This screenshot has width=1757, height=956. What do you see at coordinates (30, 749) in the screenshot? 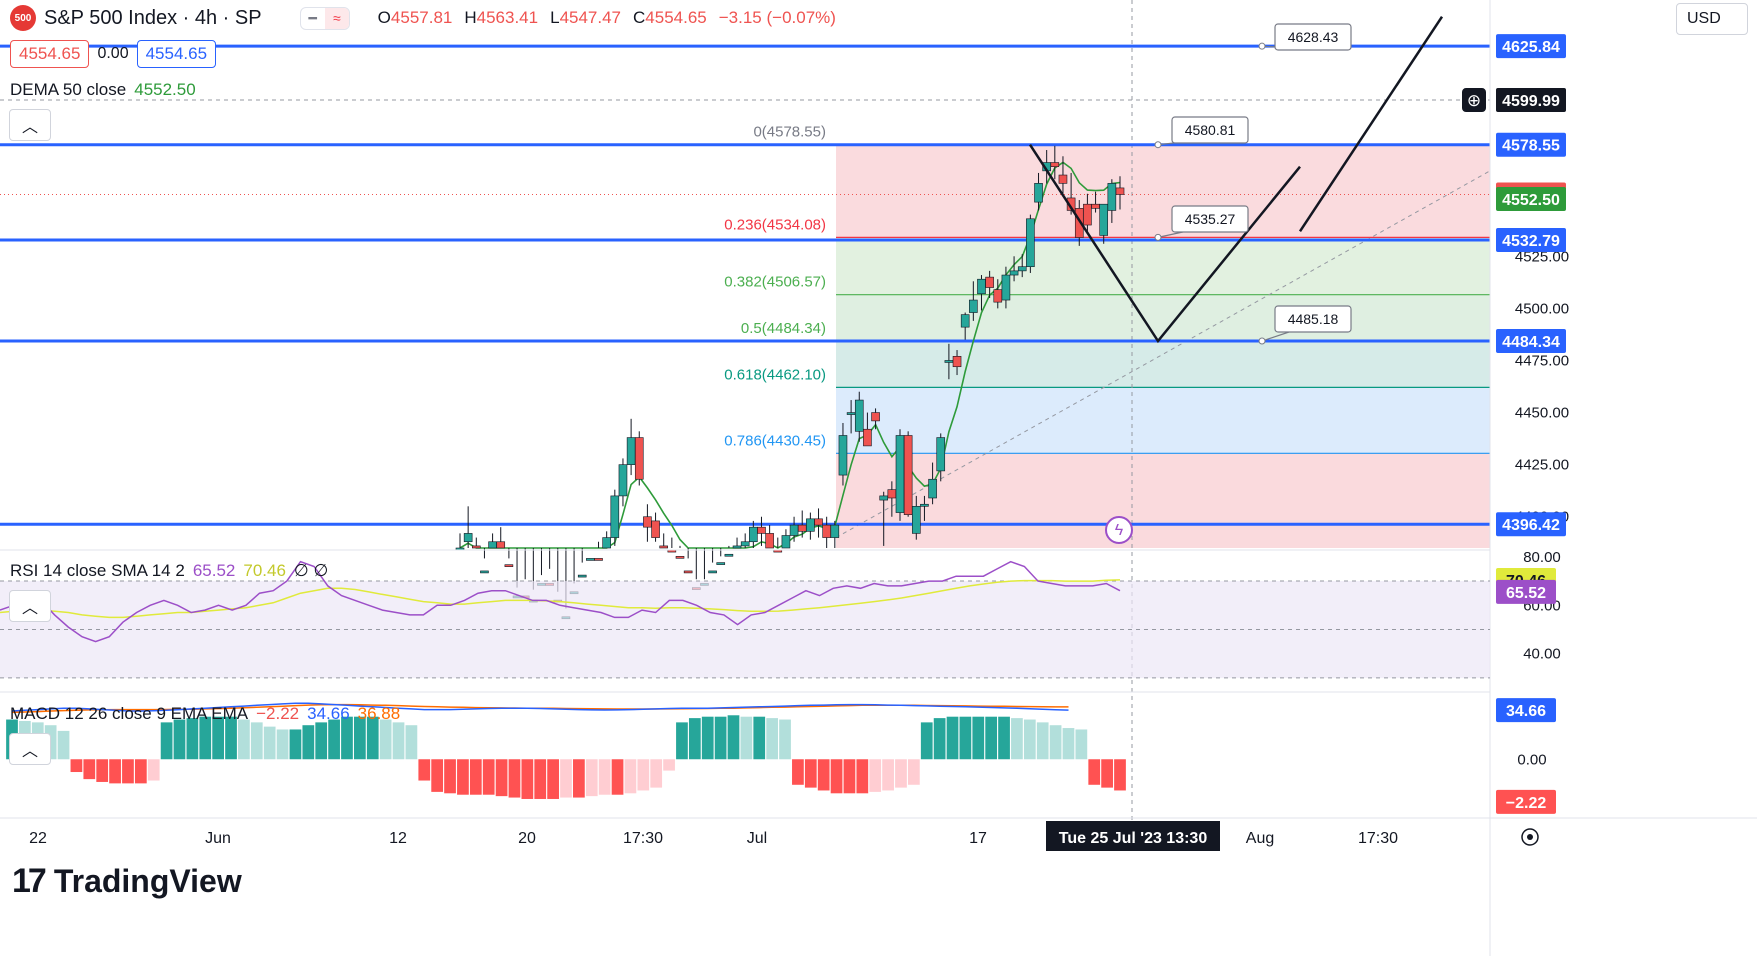
I see `collapse-macd-button: ︿` at bounding box center [30, 749].